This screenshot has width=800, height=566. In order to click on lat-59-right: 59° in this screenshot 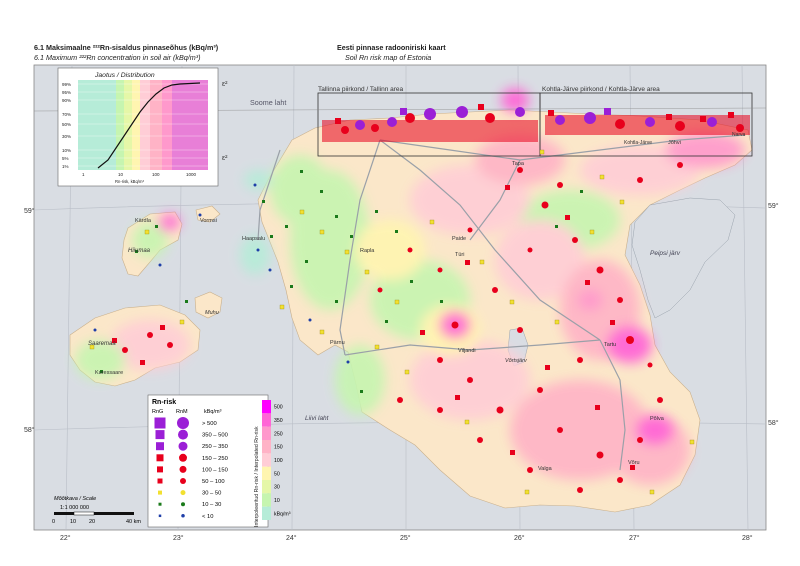, I will do `click(773, 206)`.